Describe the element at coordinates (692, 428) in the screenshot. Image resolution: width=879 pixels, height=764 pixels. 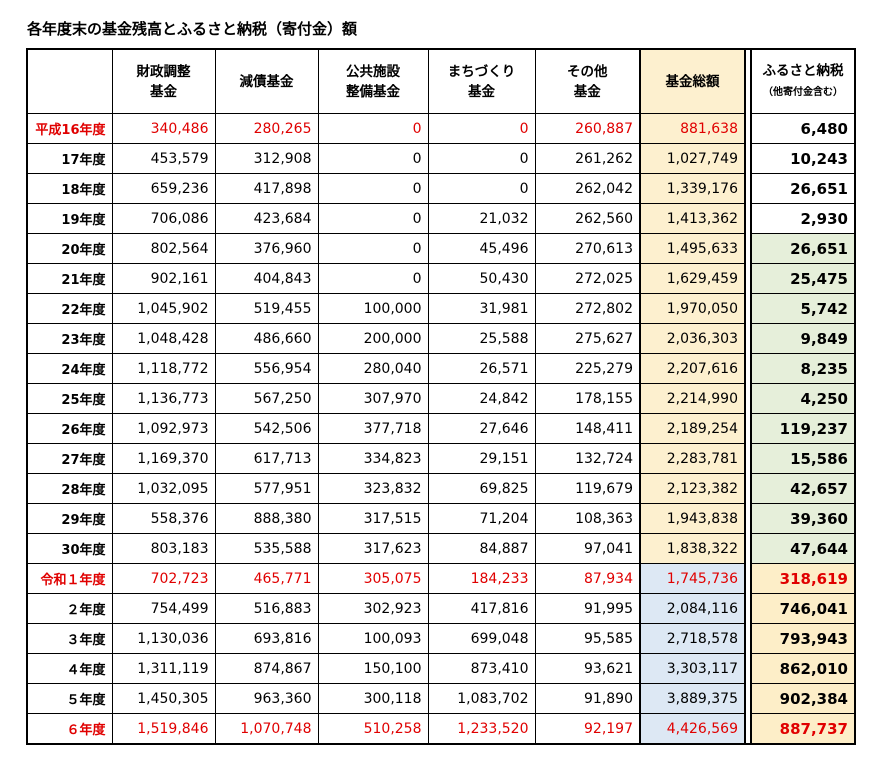
I see `value-cell: 2,189,254` at that location.